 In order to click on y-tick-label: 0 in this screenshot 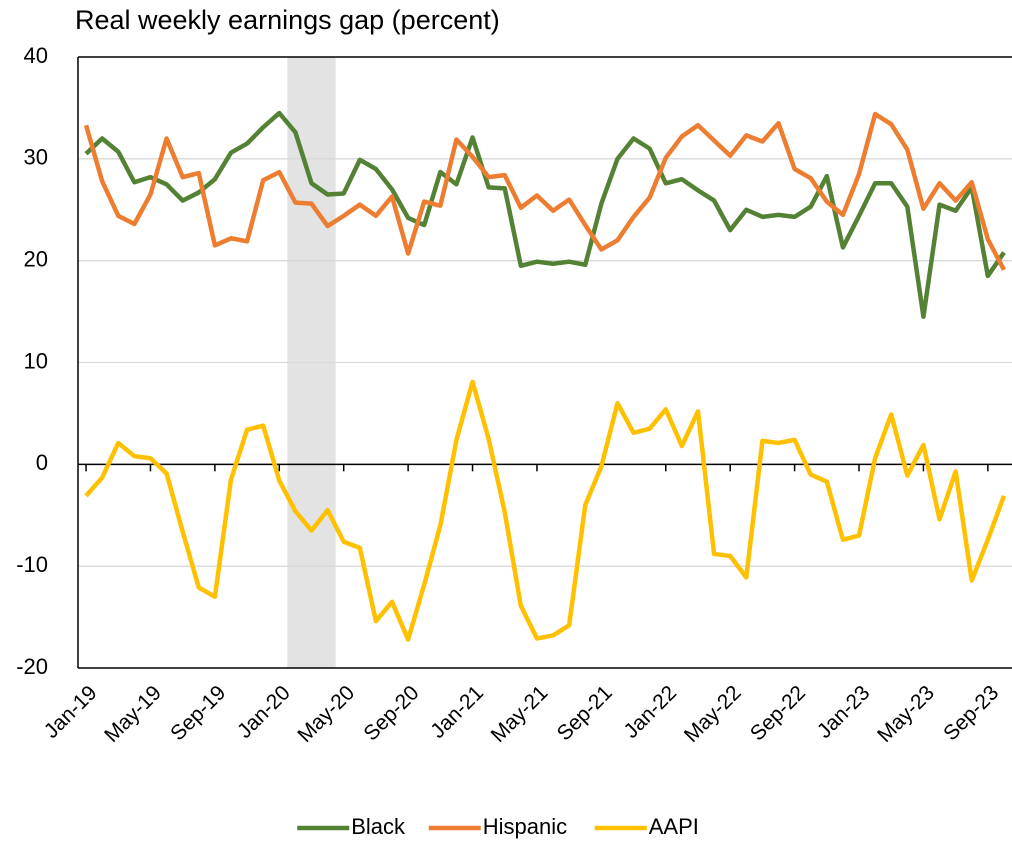, I will do `click(42, 462)`.